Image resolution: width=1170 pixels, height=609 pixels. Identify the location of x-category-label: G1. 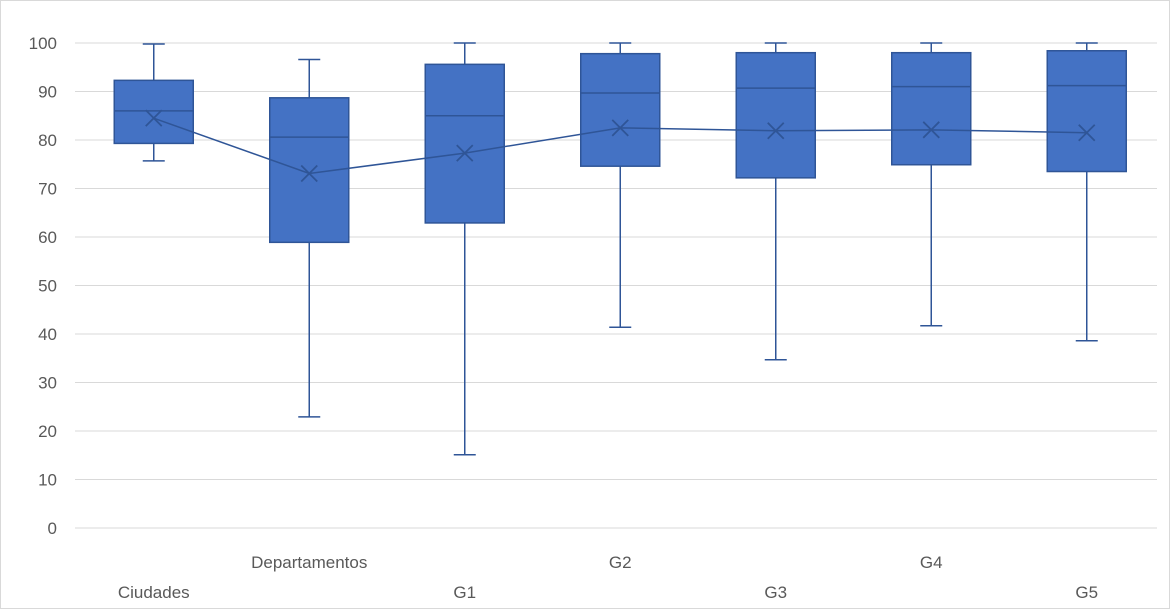
(464, 592).